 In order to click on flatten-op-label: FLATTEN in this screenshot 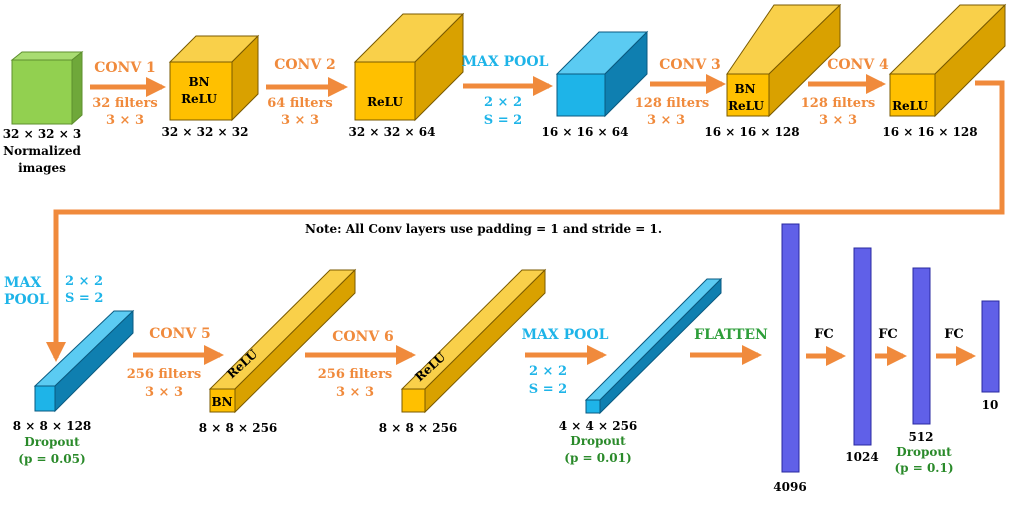, I will do `click(731, 335)`.